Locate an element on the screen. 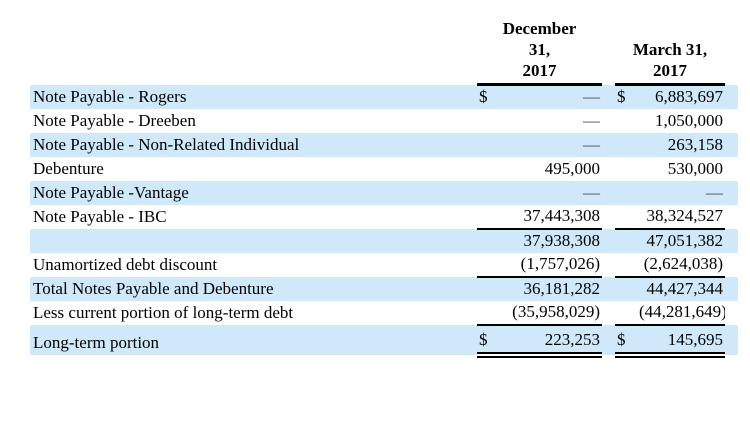 The image size is (750, 422). table-row: 37,938,308 47,051,382 is located at coordinates (384, 240).